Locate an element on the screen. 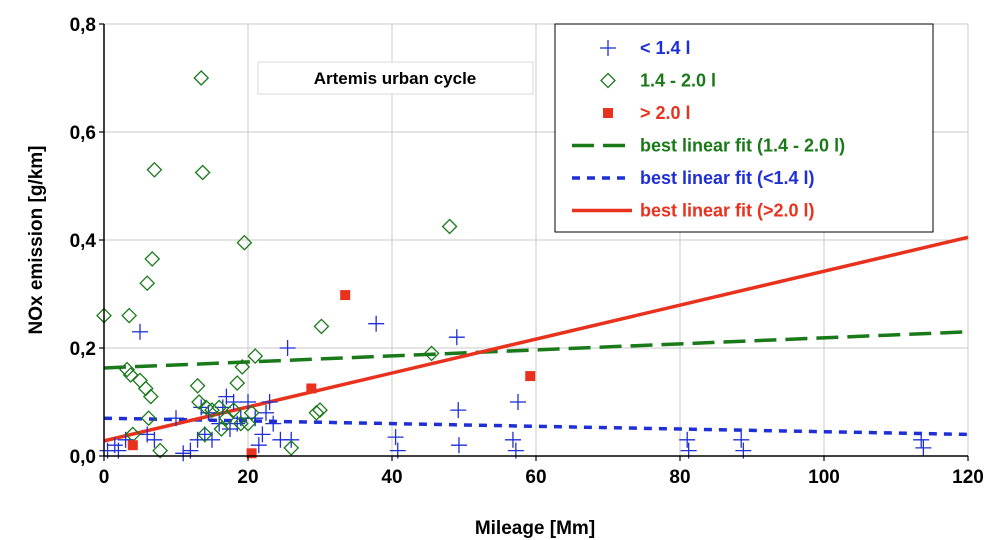 The image size is (989, 540). legend-label: best linear fit (<1.4 l) is located at coordinates (727, 178).